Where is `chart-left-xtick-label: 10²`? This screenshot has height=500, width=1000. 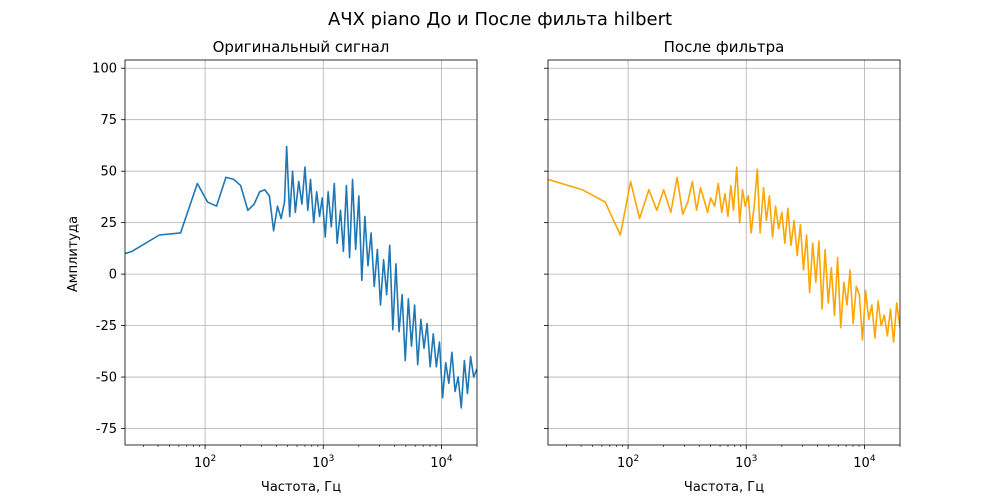
chart-left-xtick-label: 10² is located at coordinates (205, 462).